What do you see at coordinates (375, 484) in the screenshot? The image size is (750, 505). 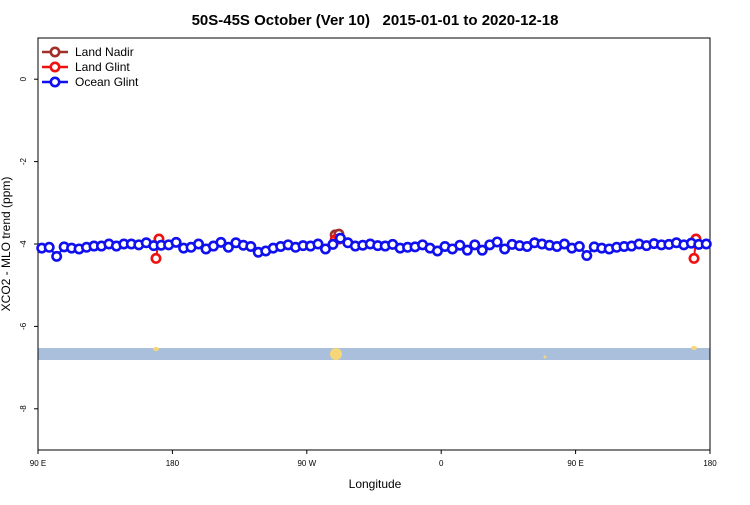 I see `x-axis-label: Longitude` at bounding box center [375, 484].